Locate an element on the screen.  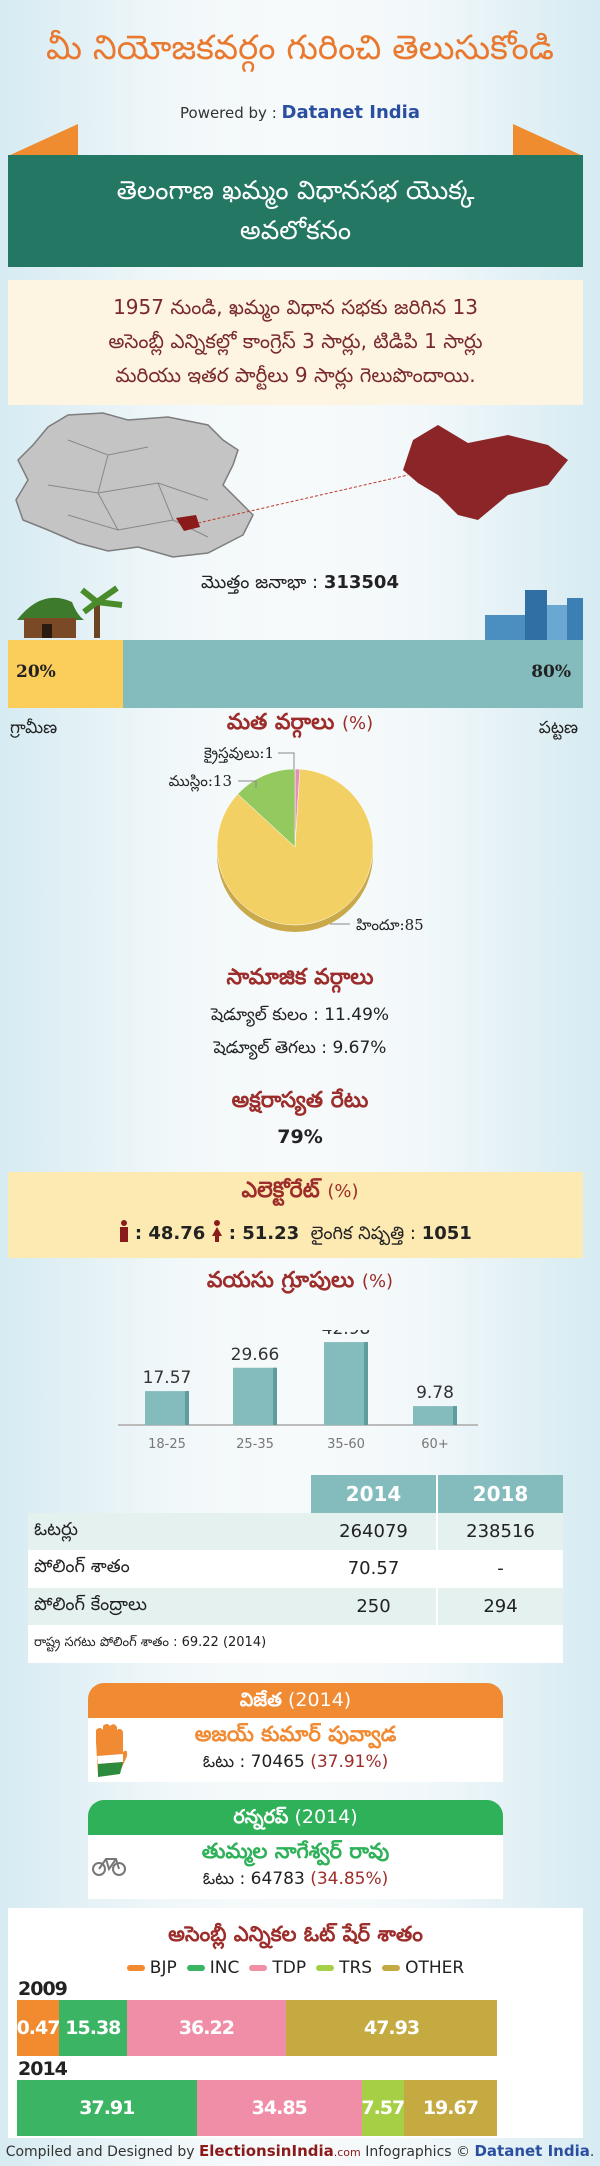
cell: 70.57 is located at coordinates (373, 1569).